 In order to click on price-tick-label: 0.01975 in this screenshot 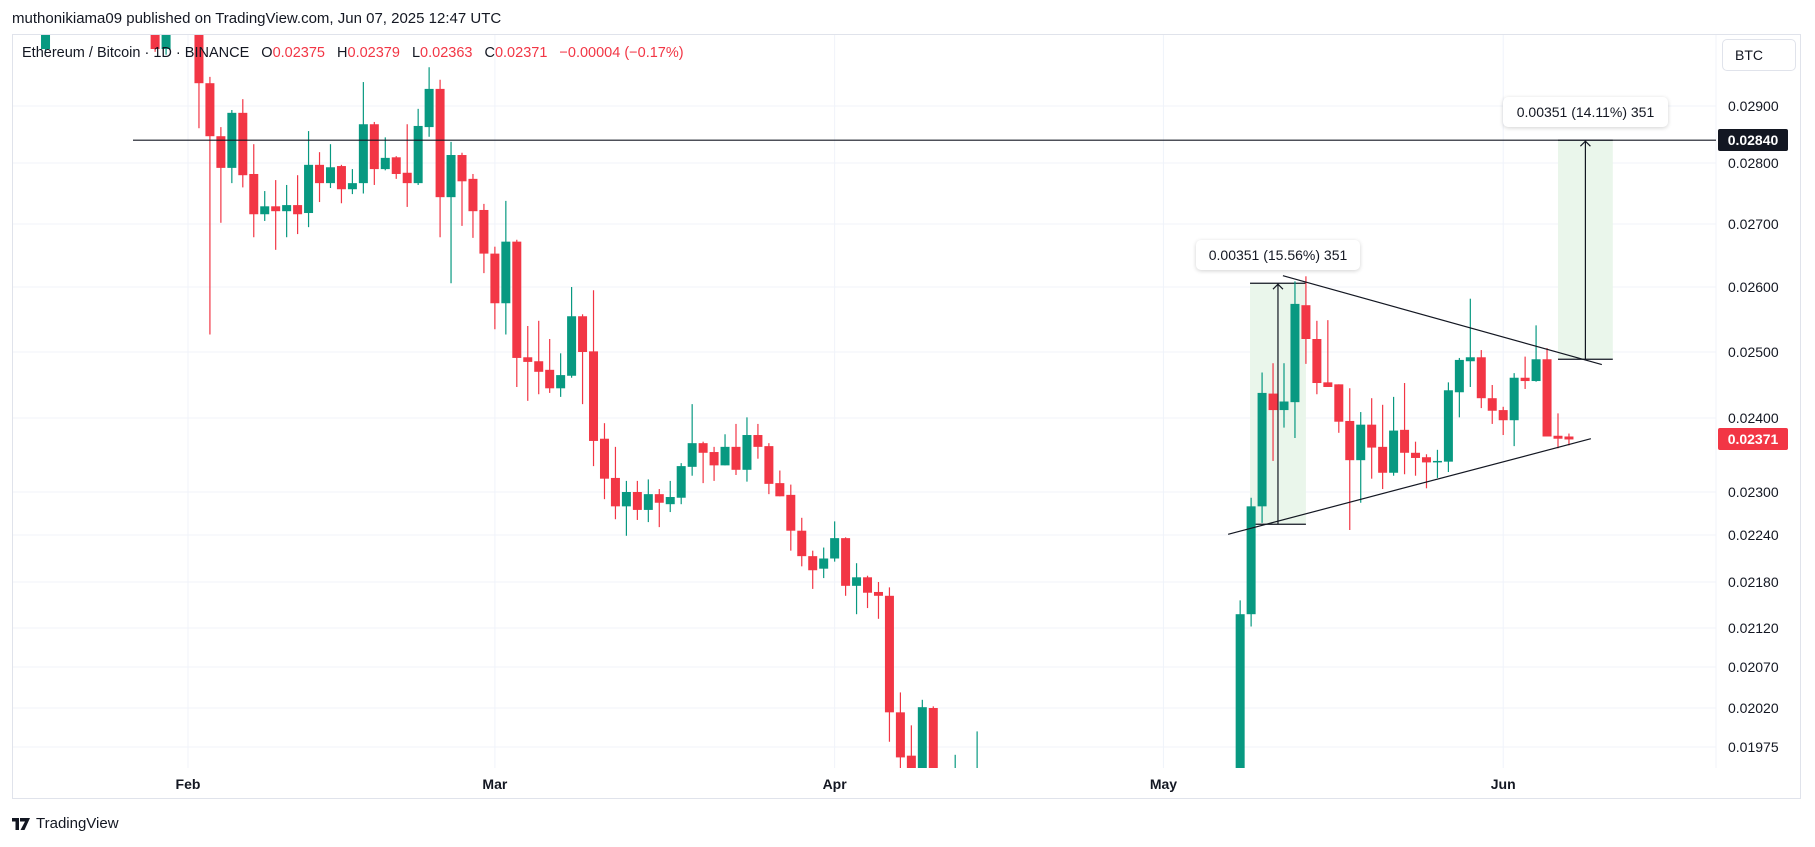, I will do `click(1753, 747)`.